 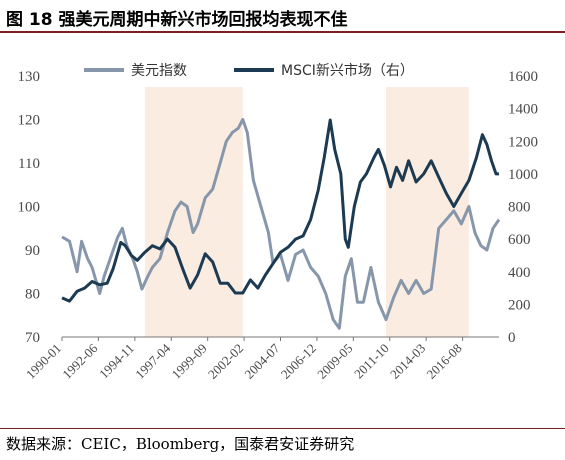 I want to click on legend: 美元指数 MSCI新兴市场（右）, so click(x=249, y=70).